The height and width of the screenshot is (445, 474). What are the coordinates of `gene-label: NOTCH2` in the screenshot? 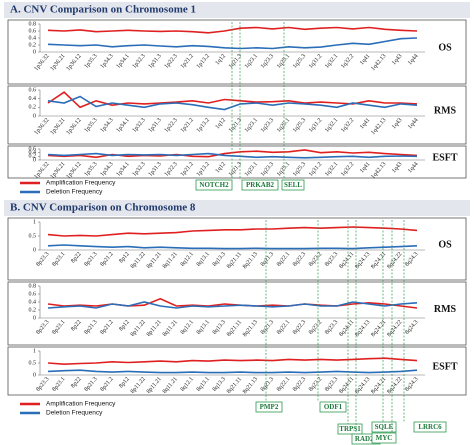 It's located at (214, 185).